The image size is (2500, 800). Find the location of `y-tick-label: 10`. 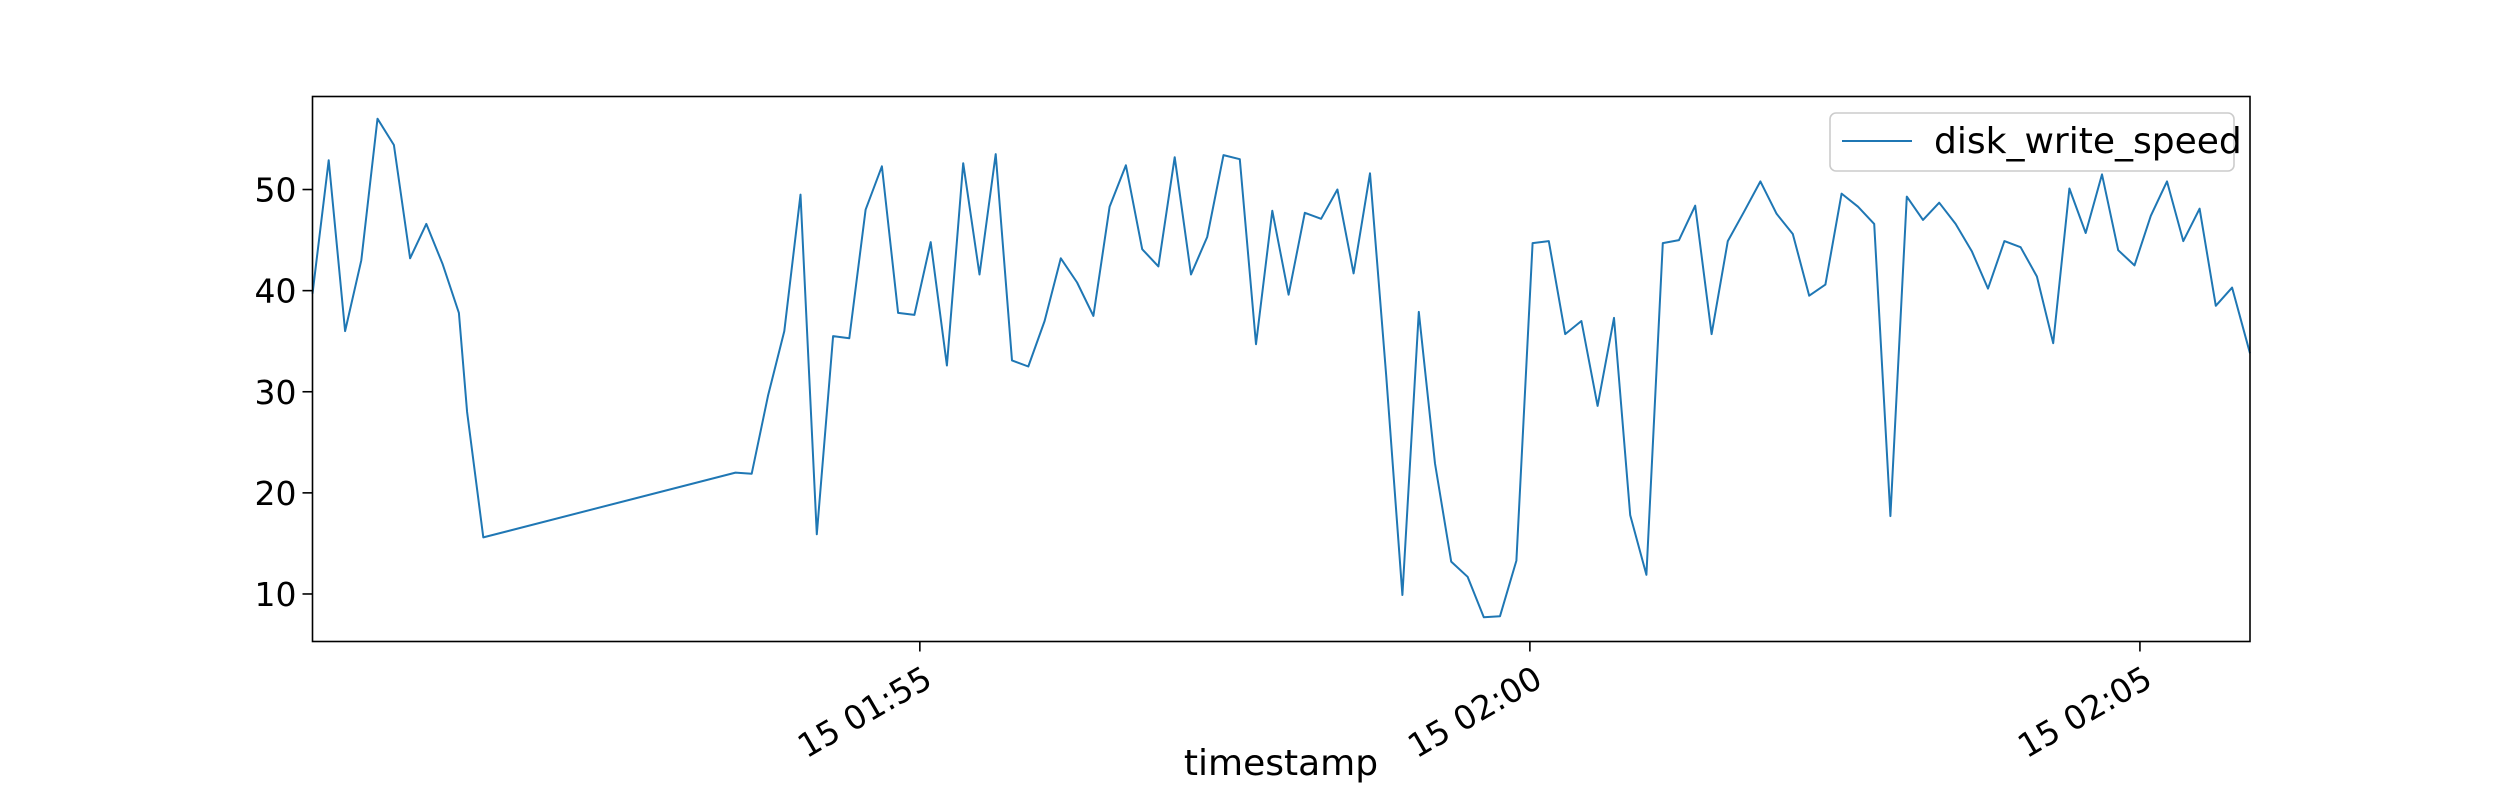

y-tick-label: 10 is located at coordinates (276, 594).